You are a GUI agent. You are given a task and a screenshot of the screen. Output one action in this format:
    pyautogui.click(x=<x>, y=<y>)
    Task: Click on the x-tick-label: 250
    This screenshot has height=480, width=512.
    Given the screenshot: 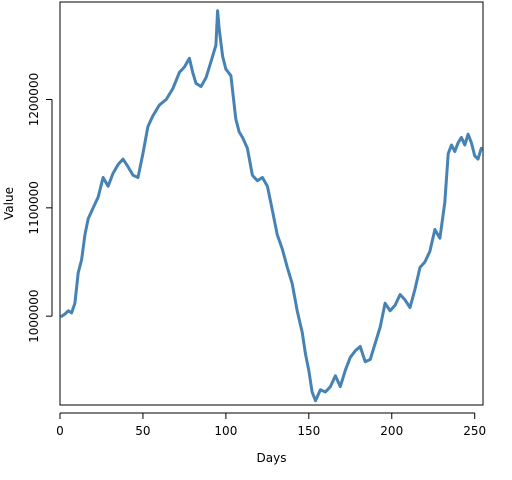 What is the action you would take?
    pyautogui.click(x=474, y=431)
    